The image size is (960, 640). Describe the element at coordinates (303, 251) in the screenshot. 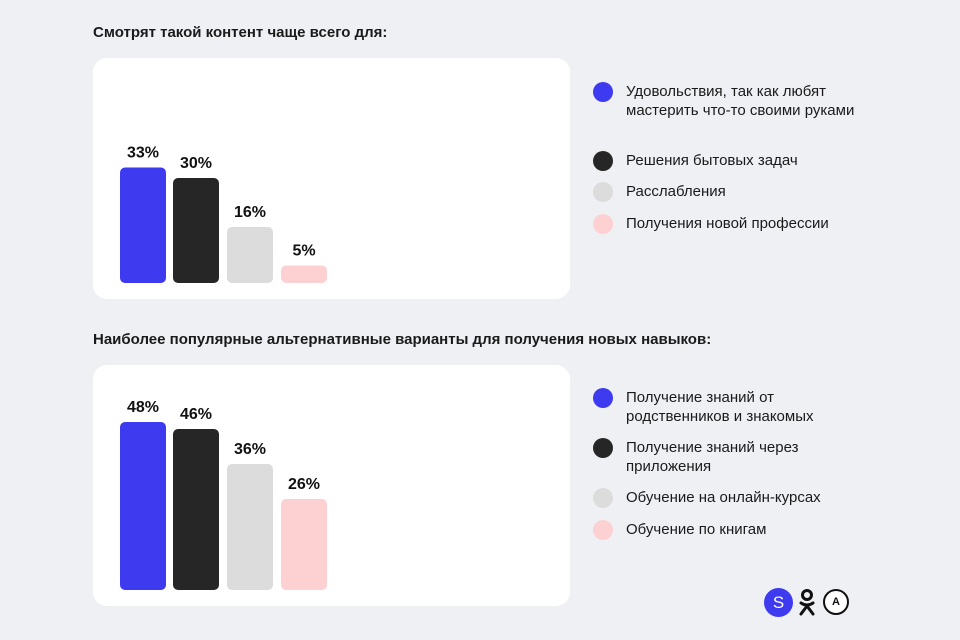

I see `bar-value-label: 5%` at that location.